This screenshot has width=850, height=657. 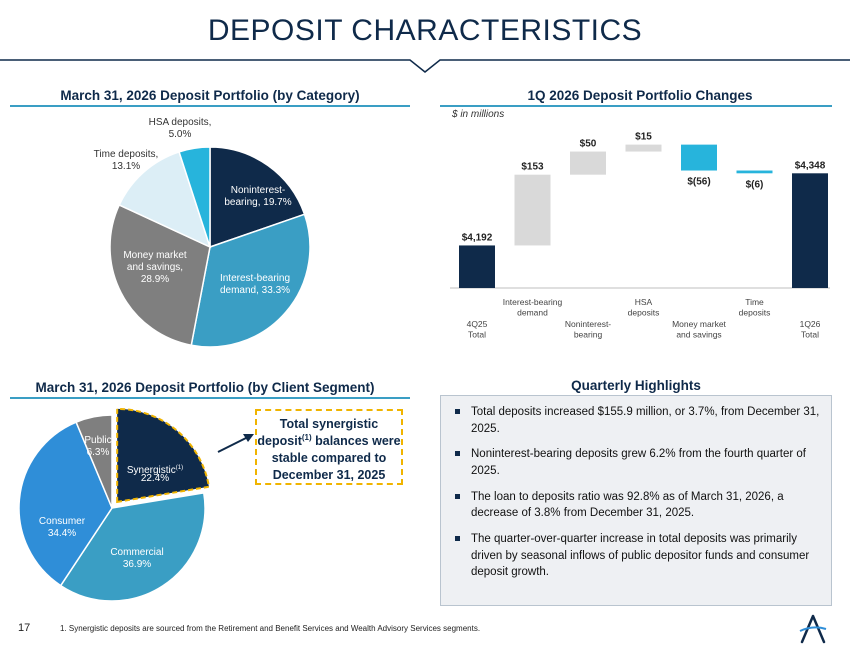 What do you see at coordinates (329, 474) in the screenshot?
I see `callout-line-4: December 31, 2025` at bounding box center [329, 474].